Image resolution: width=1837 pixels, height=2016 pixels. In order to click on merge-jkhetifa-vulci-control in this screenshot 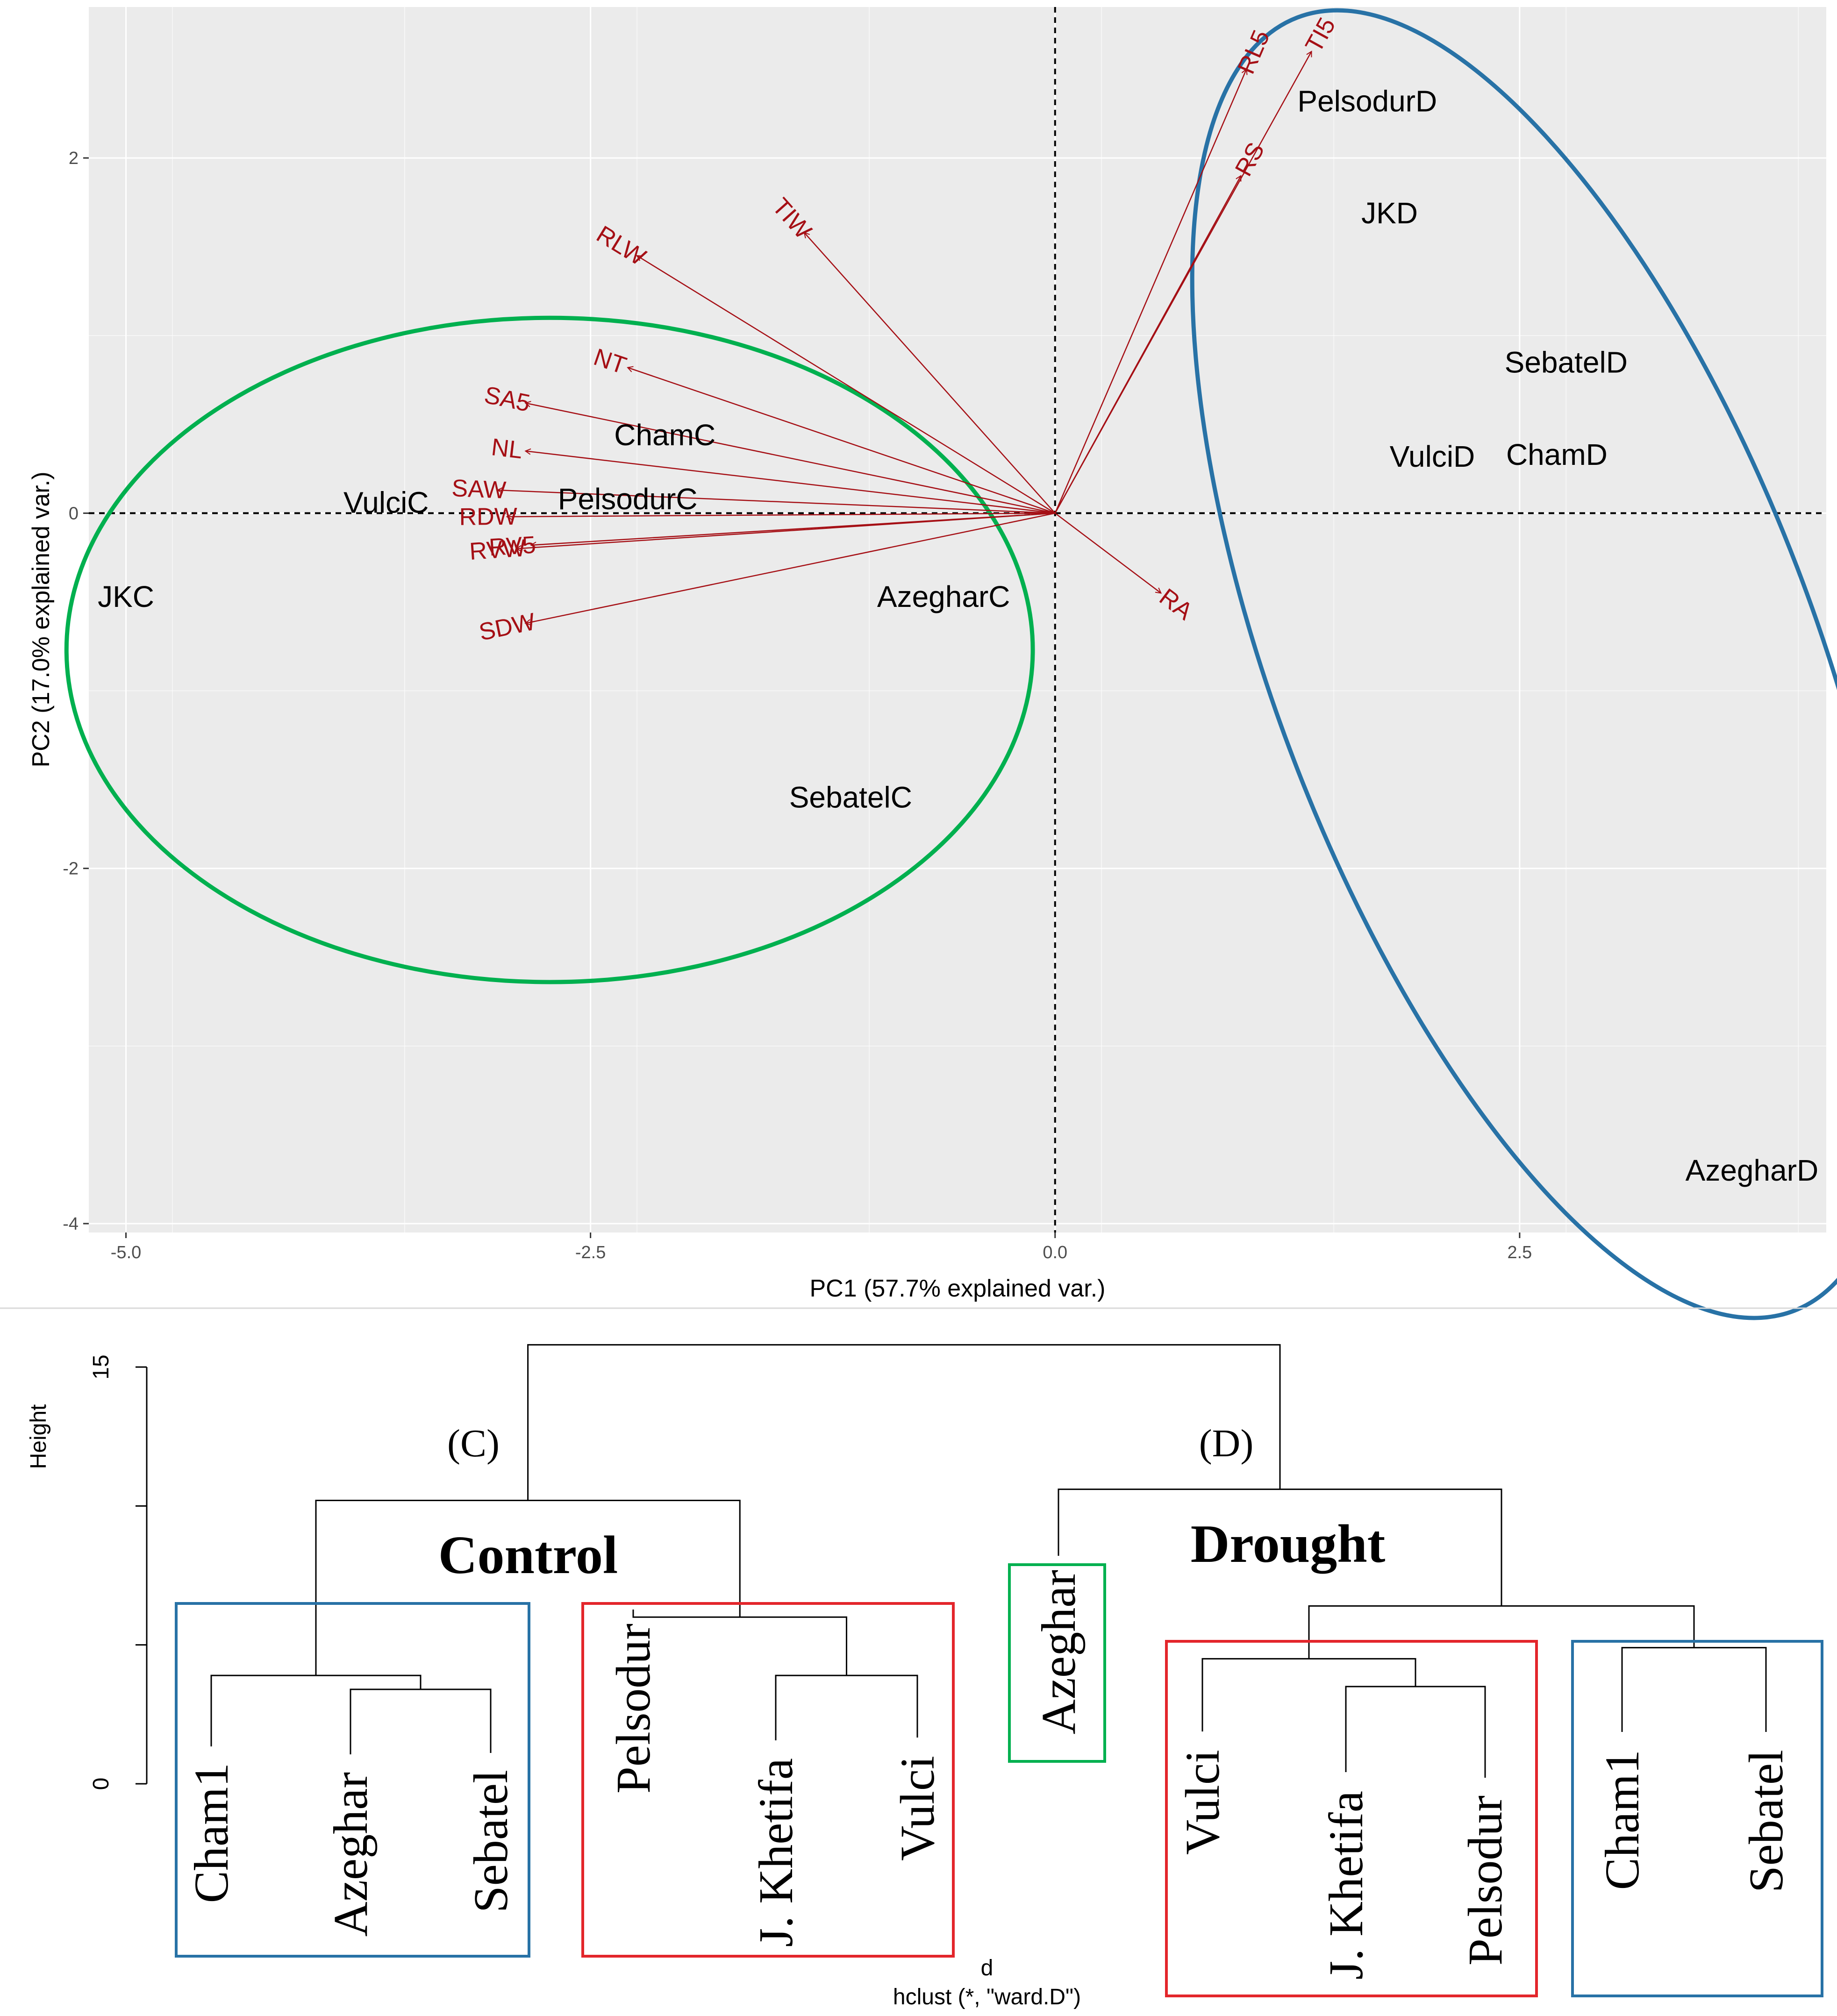, I will do `click(846, 1707)`.